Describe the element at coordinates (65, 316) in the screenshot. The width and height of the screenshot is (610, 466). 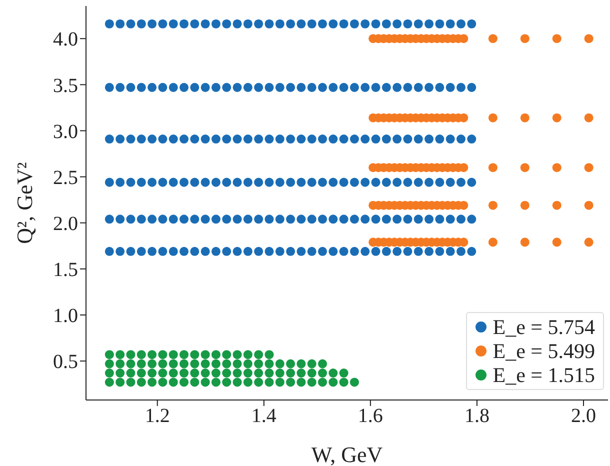
I see `y-tick-label: 1.0` at that location.